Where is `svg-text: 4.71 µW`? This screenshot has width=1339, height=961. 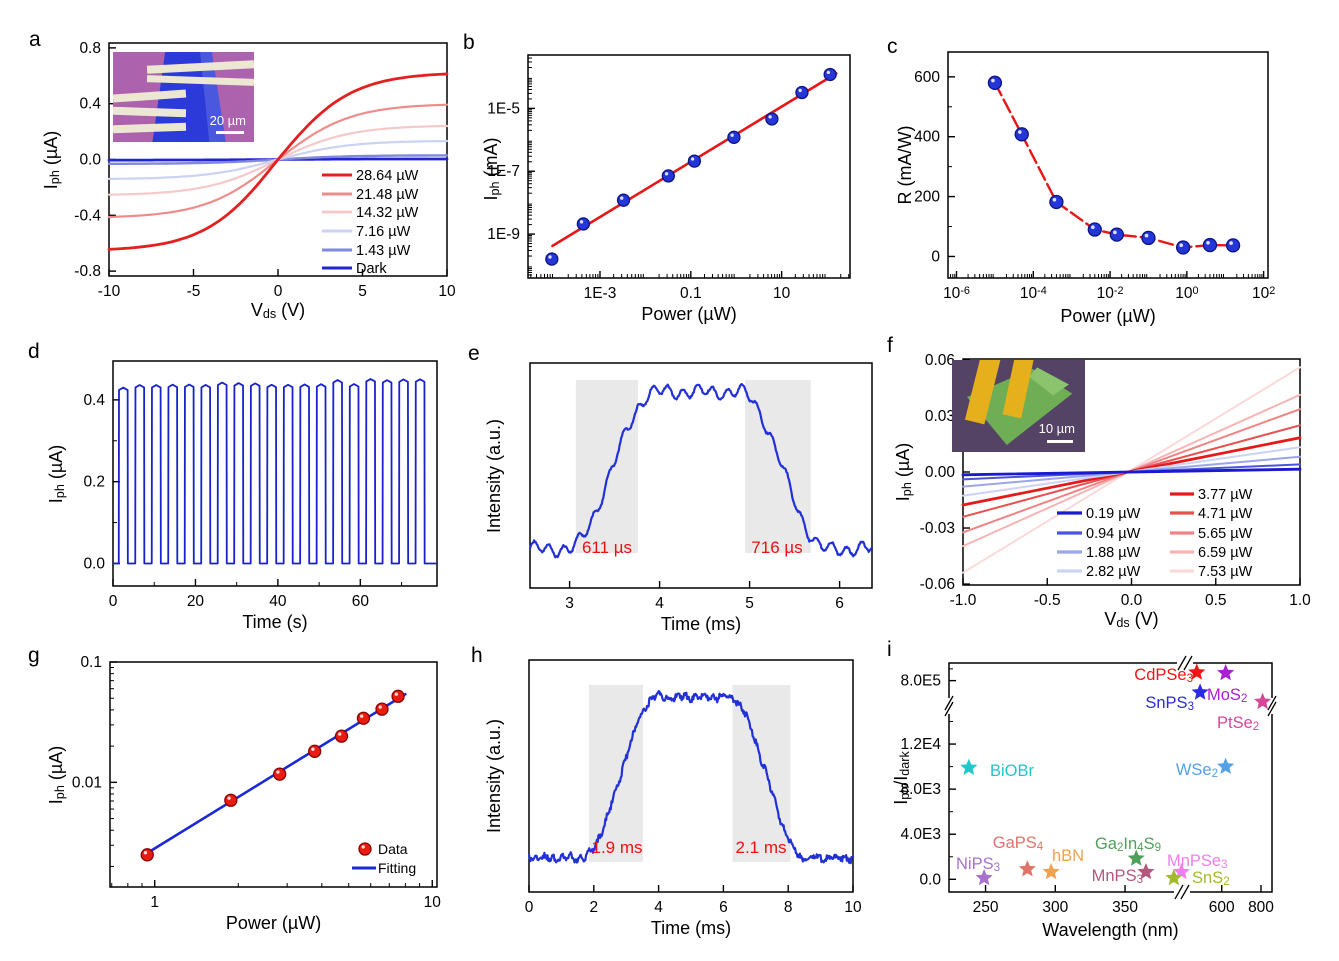 svg-text: 4.71 µW is located at coordinates (1225, 514).